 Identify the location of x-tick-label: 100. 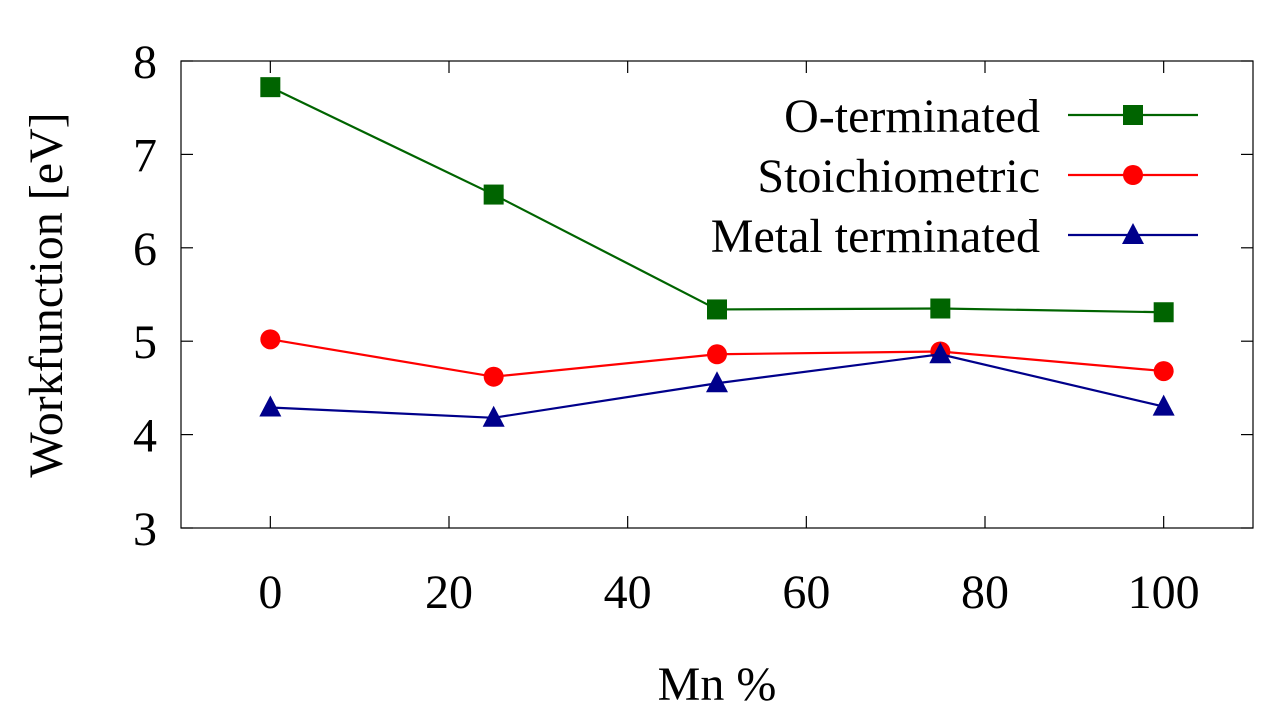
(1164, 592).